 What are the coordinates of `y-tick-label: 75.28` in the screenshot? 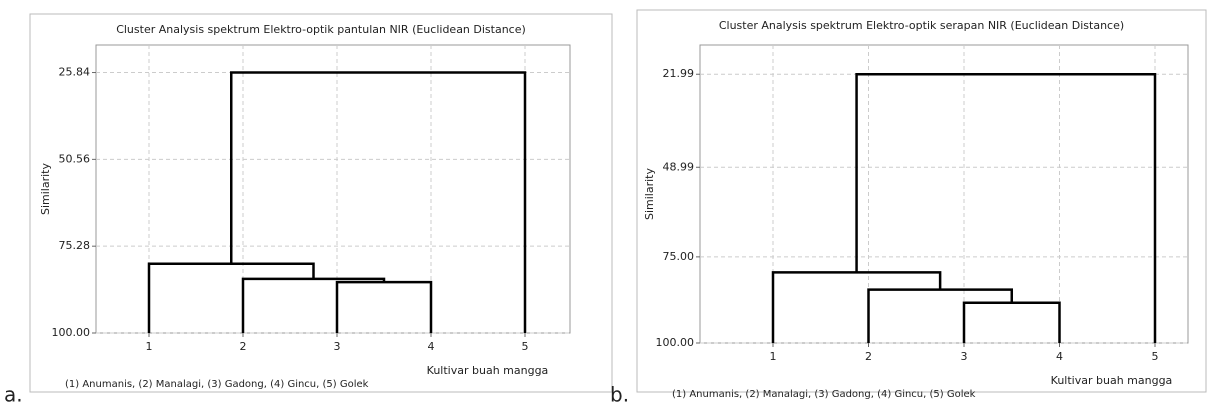 It's located at (75, 245).